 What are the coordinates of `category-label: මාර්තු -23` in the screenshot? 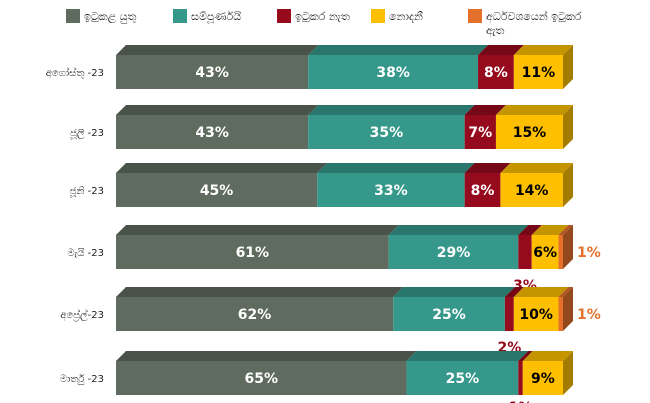 It's located at (82, 379).